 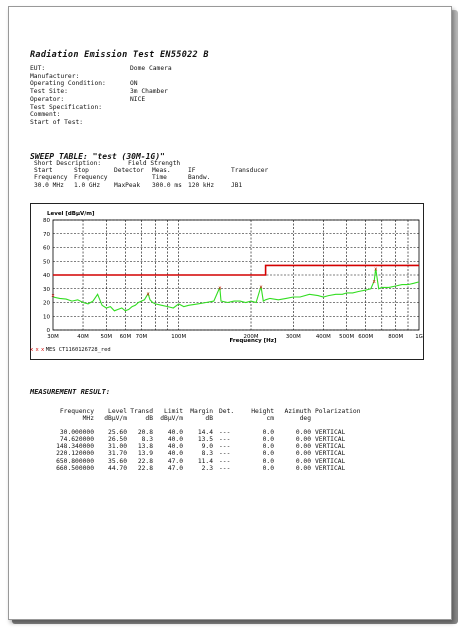 I want to click on sweep-header-row: Start Stop Detector Meas. IF Transducer, so click(x=151, y=171).